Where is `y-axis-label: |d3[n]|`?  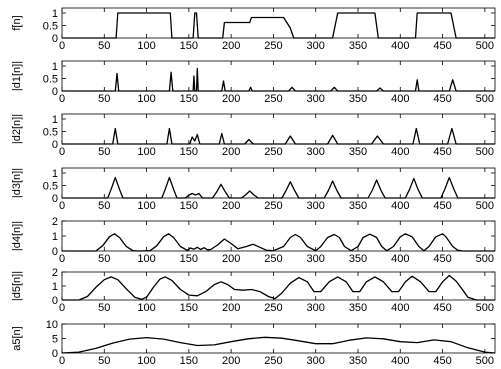
y-axis-label: |d3[n]| is located at coordinates (17, 183).